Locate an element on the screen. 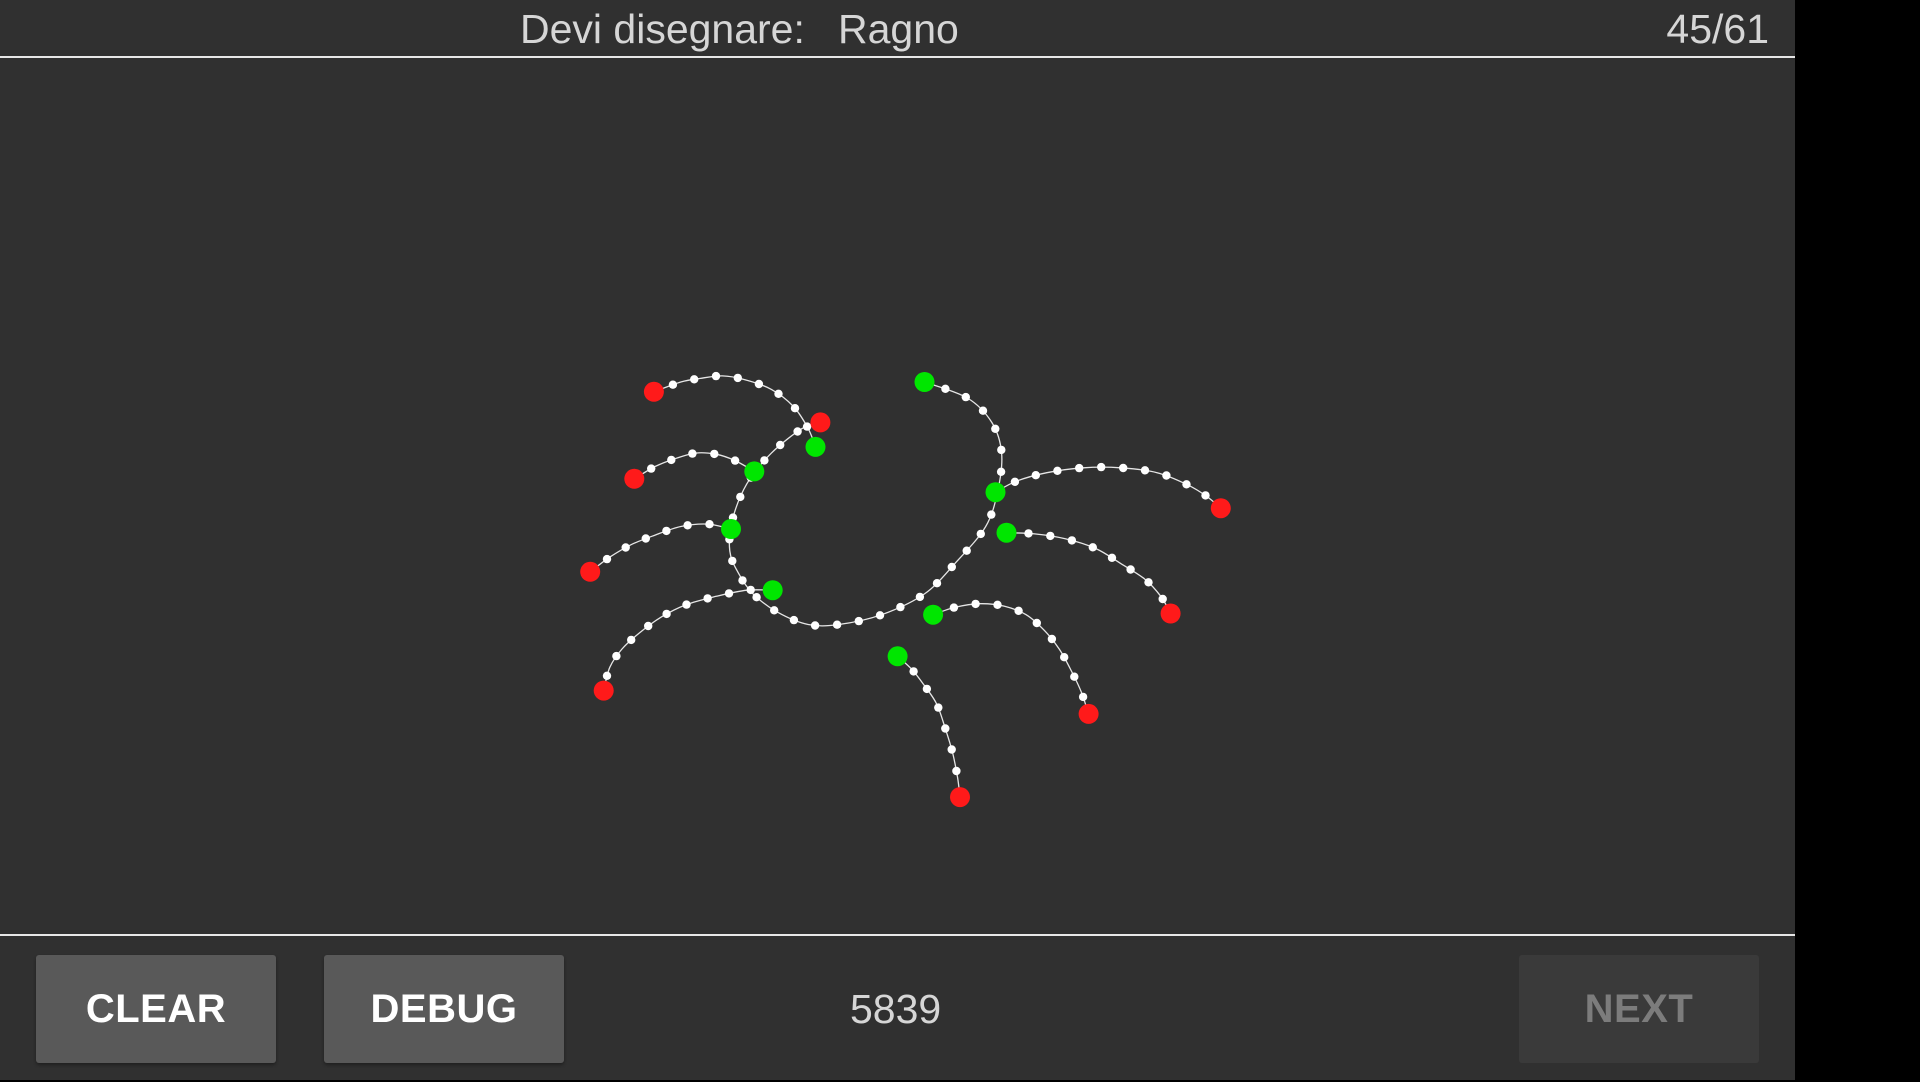 This screenshot has height=1082, width=1920. debug-button: DEBUG is located at coordinates (444, 1009).